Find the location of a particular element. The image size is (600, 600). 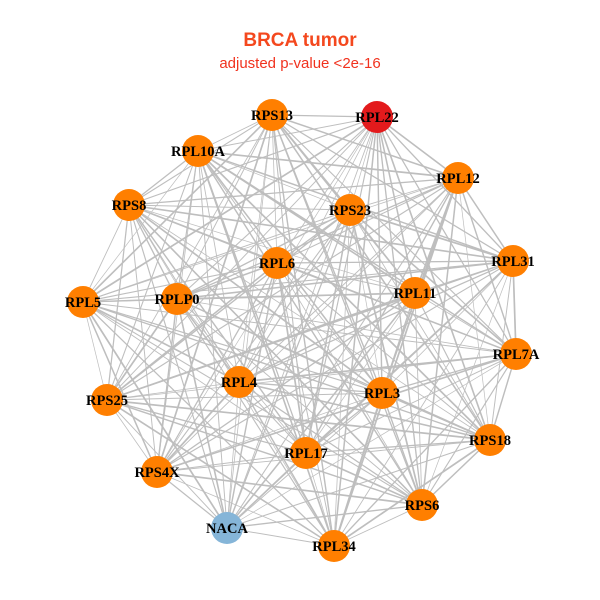

node-circle-rps4x is located at coordinates (157, 472).